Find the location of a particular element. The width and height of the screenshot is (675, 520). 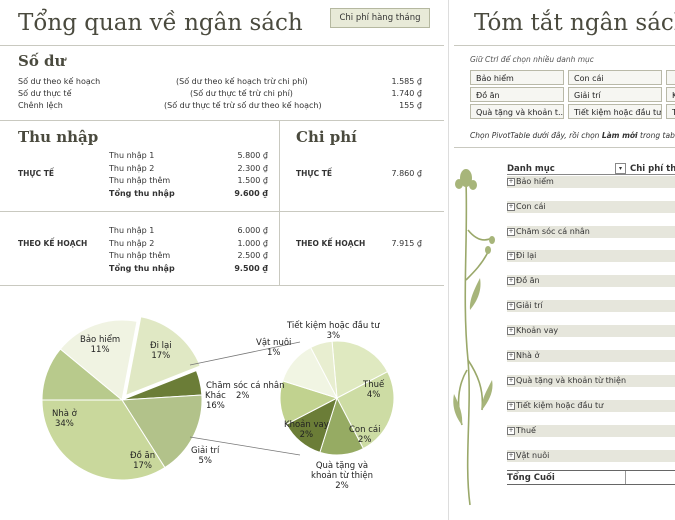

income-item-value: 1.000 ₫ is located at coordinates (252, 243).